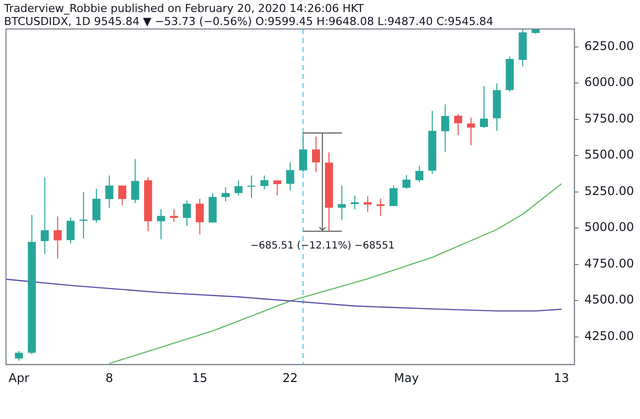  Describe the element at coordinates (609, 227) in the screenshot. I see `y-tick-label: 5000.00` at that location.